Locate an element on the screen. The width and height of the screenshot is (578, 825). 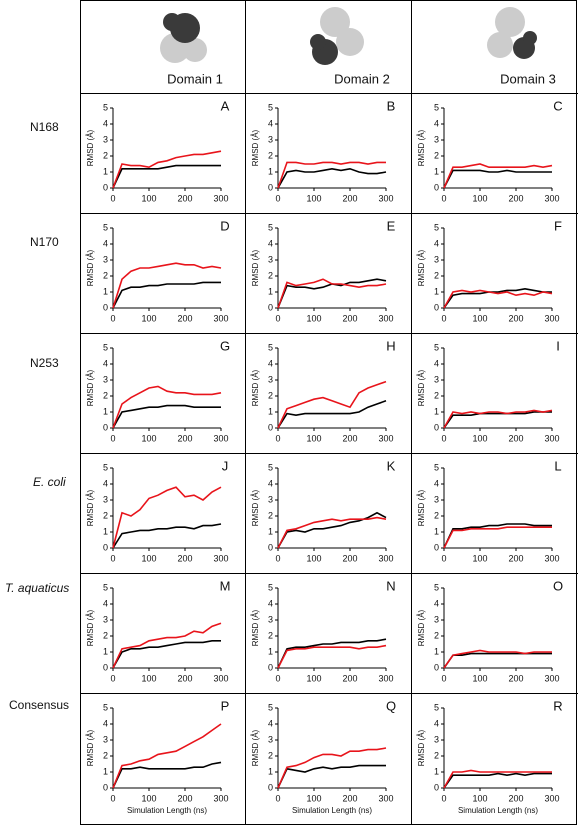
panel-letter: B is located at coordinates (391, 105).